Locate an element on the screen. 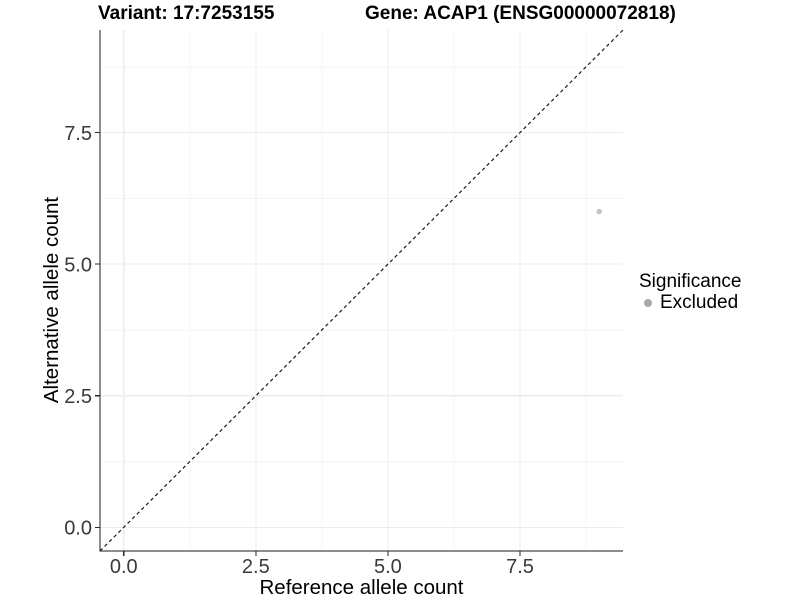 This screenshot has height=600, width=800. legend-title: Significance is located at coordinates (690, 281).